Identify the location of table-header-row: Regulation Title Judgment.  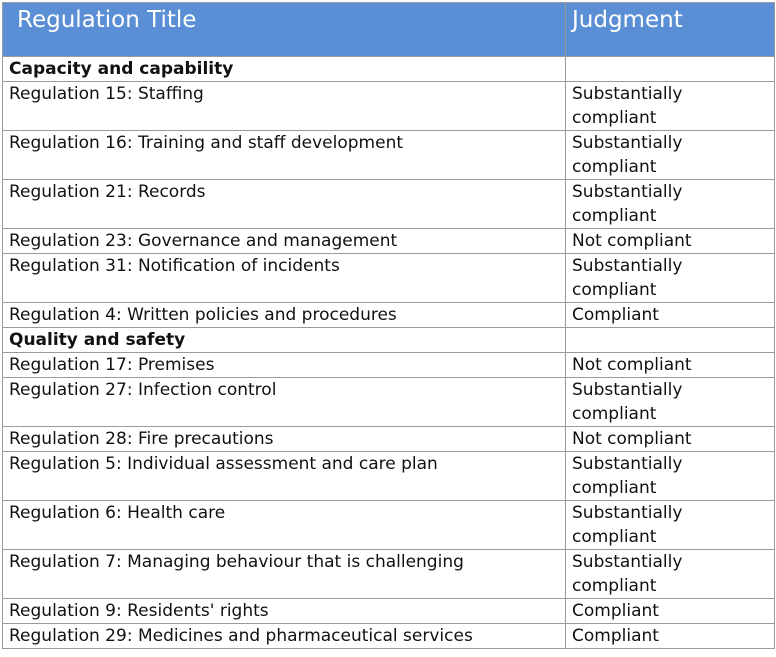
(388, 29).